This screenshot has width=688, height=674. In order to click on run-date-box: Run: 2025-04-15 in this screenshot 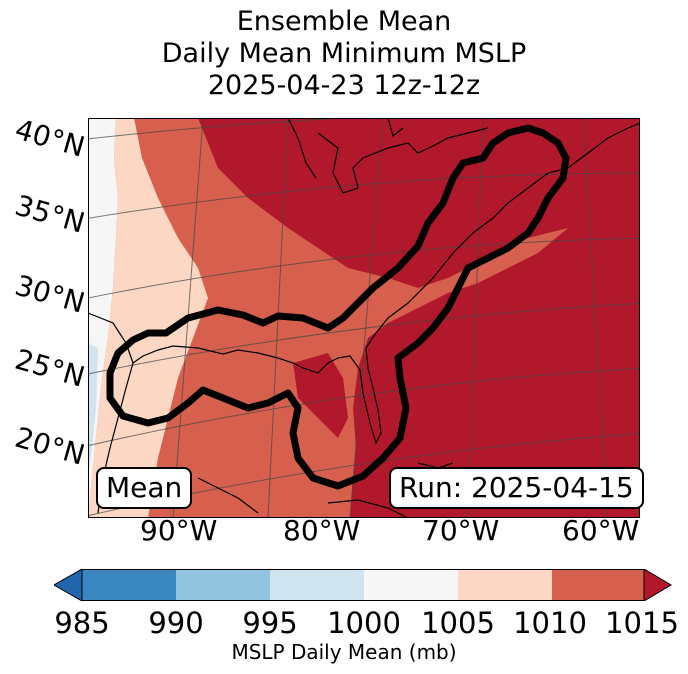, I will do `click(516, 488)`.